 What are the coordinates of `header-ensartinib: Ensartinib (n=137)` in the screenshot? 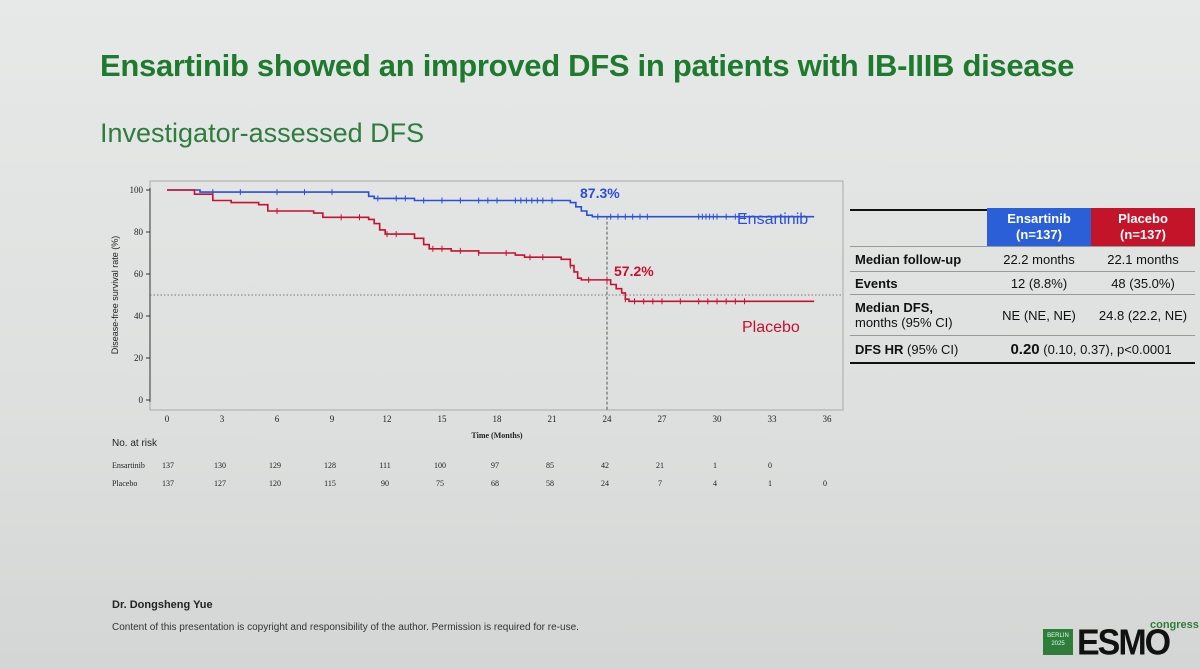 It's located at (1039, 227).